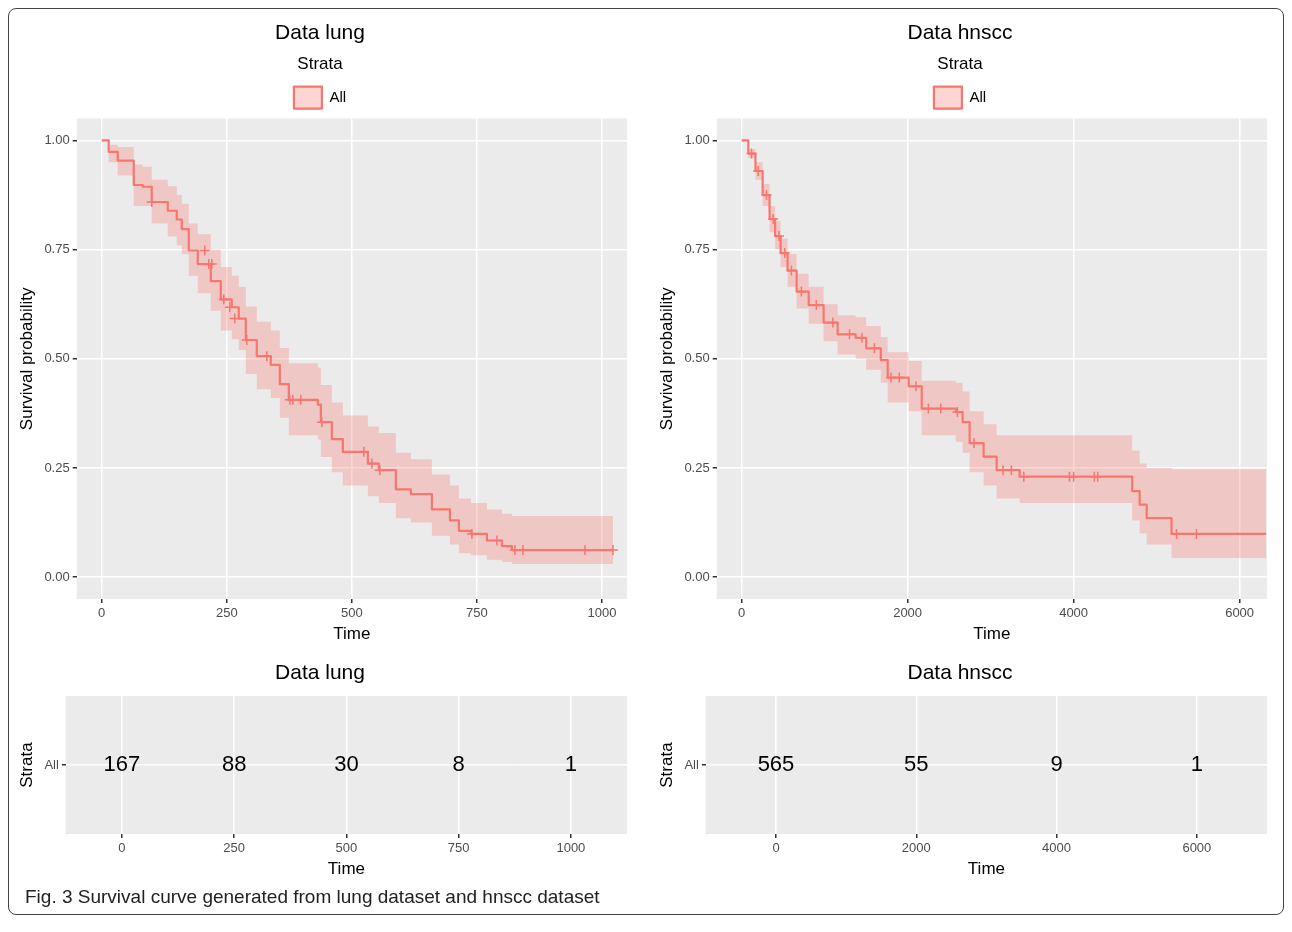 The image size is (1292, 932). What do you see at coordinates (916, 764) in the screenshot?
I see `data-label: 55` at bounding box center [916, 764].